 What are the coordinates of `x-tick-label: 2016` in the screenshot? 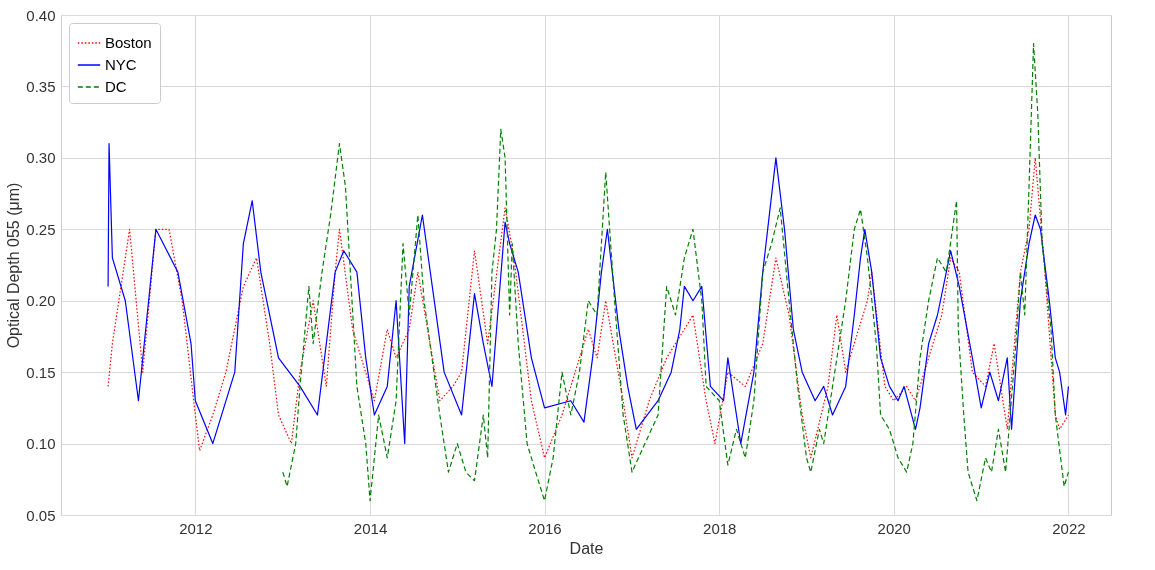 It's located at (545, 528).